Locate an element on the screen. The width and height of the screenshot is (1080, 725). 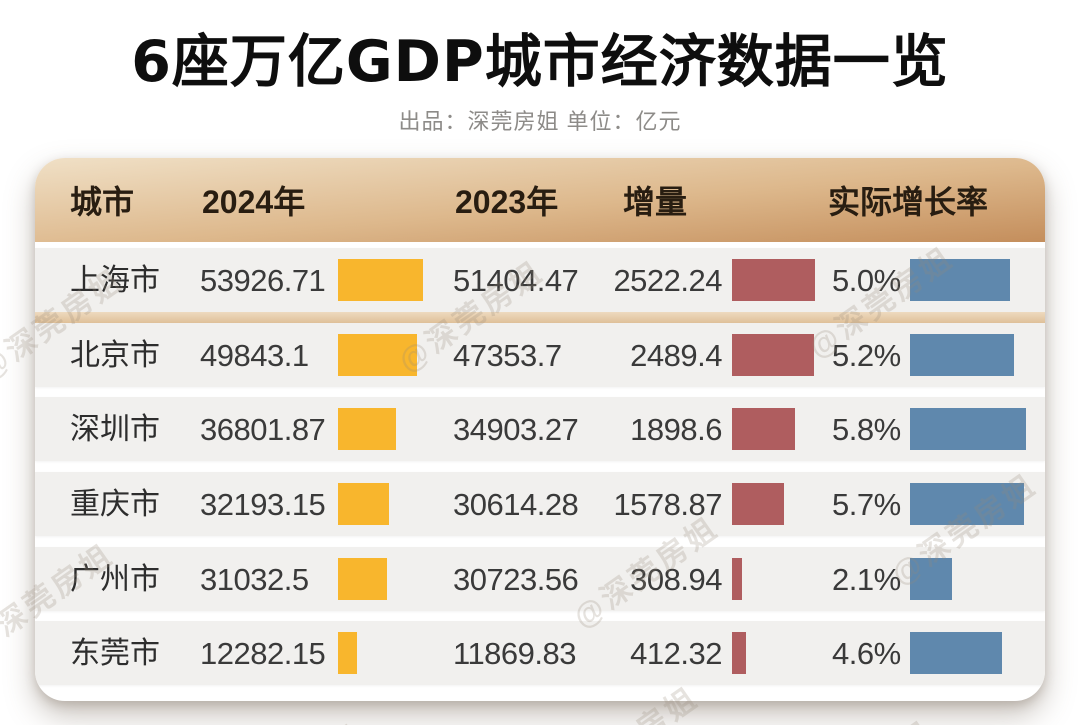
growth-rate-value: 5.8% is located at coordinates (866, 429).